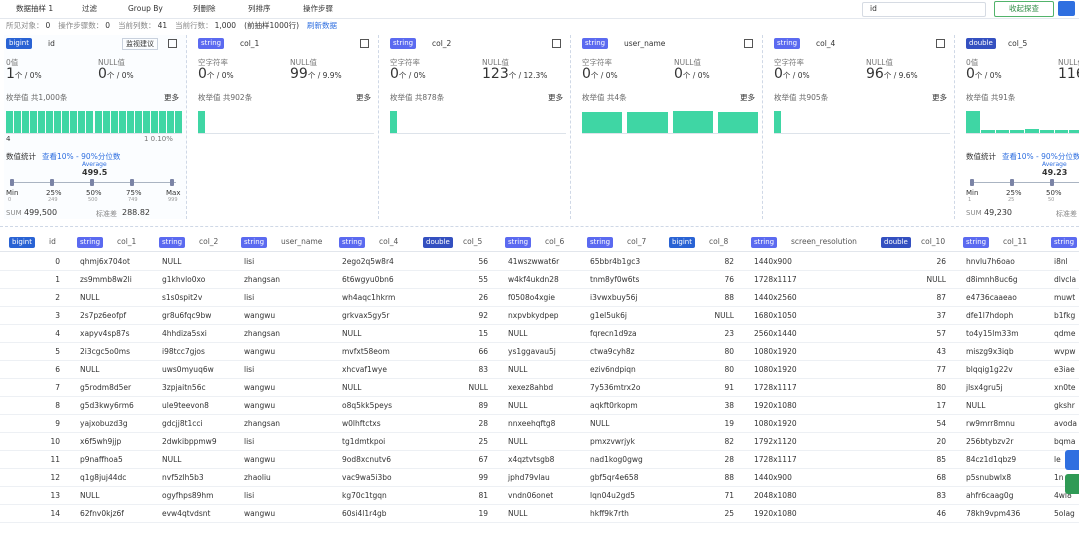 This screenshot has height=535, width=1079. What do you see at coordinates (941, 405) in the screenshot?
I see `table-cell: 17` at bounding box center [941, 405].